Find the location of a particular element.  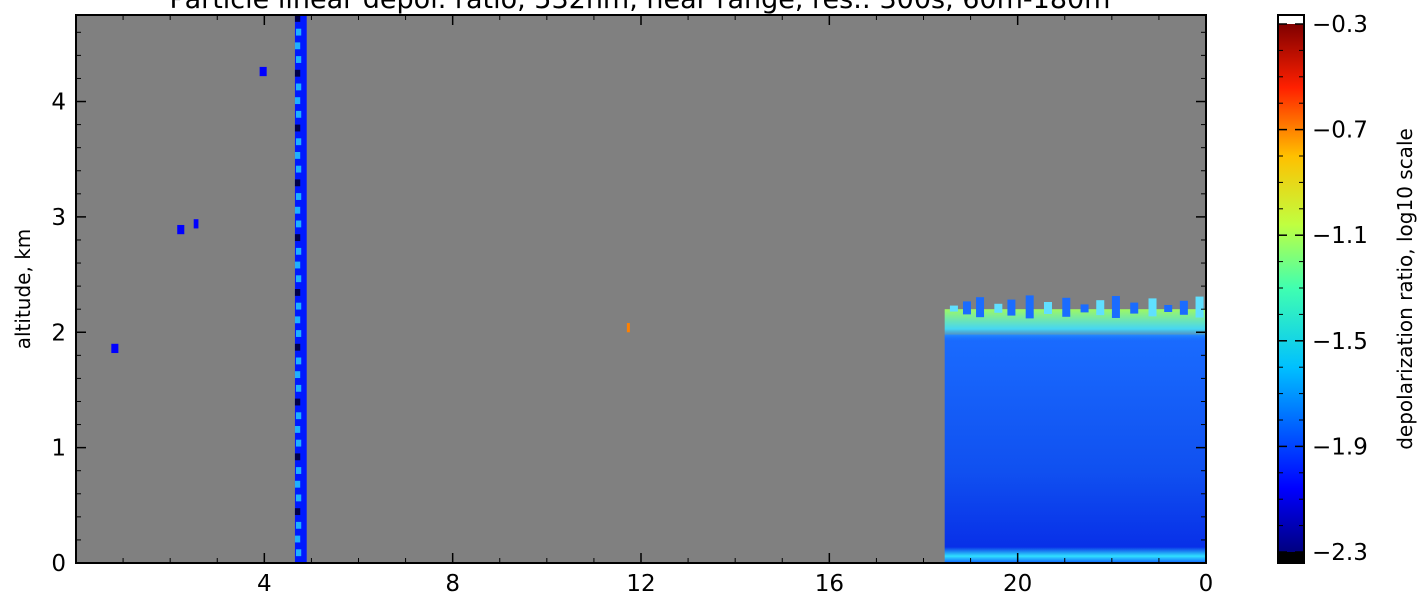

x-tick-label: 4 is located at coordinates (264, 584).